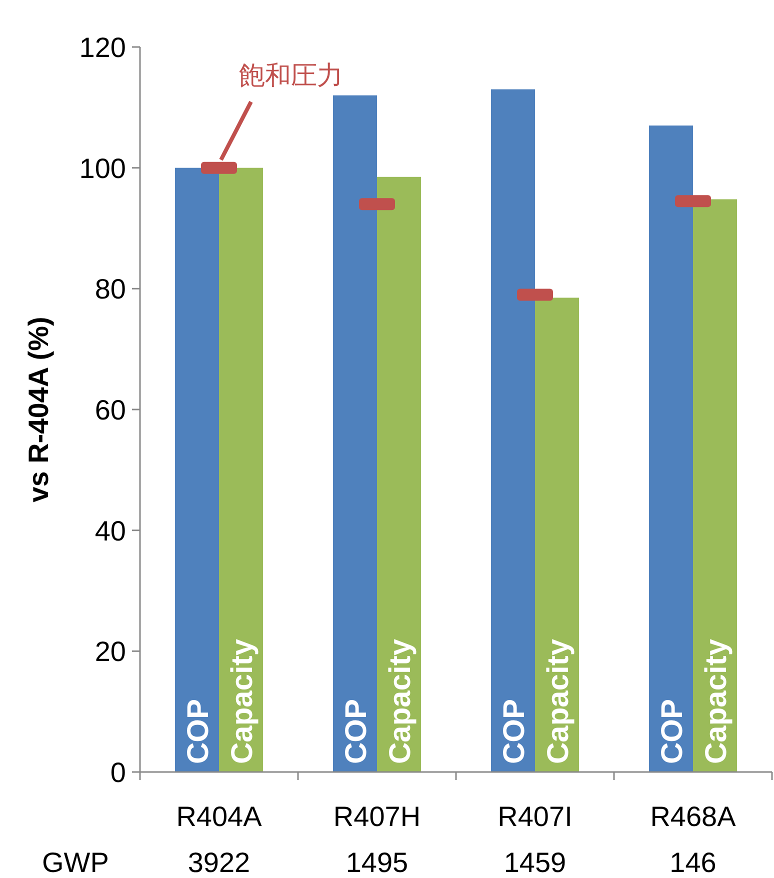  What do you see at coordinates (198, 731) in the screenshot?
I see `series-label: COP` at bounding box center [198, 731].